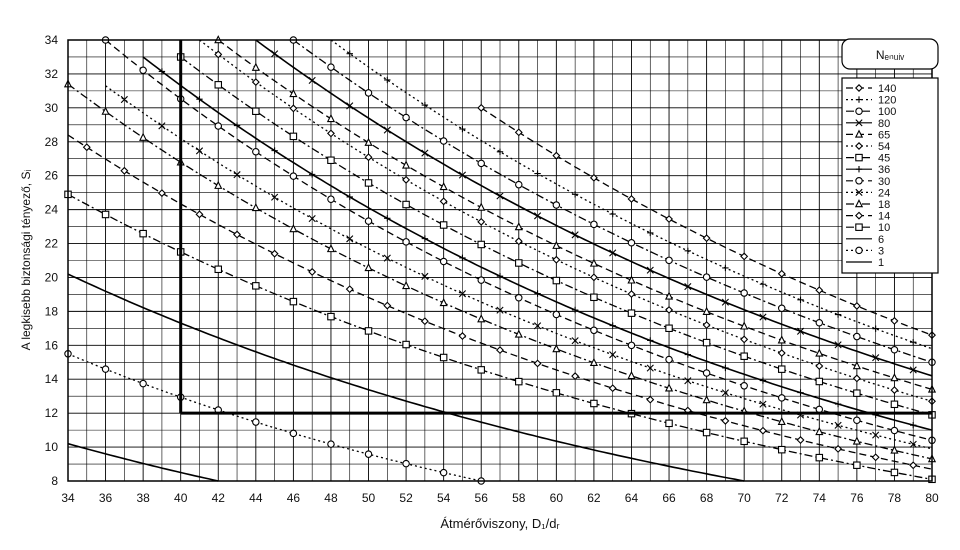  What do you see at coordinates (865, 251) in the screenshot?
I see `legend-item: 3` at bounding box center [865, 251].